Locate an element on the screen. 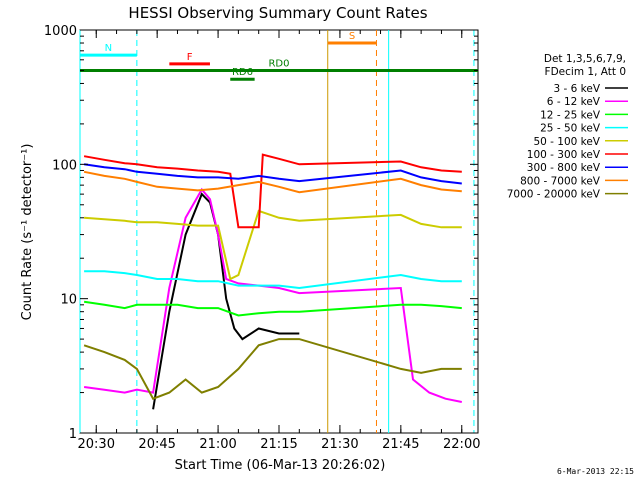  x-tick-label-1: 20:45 is located at coordinates (156, 444).